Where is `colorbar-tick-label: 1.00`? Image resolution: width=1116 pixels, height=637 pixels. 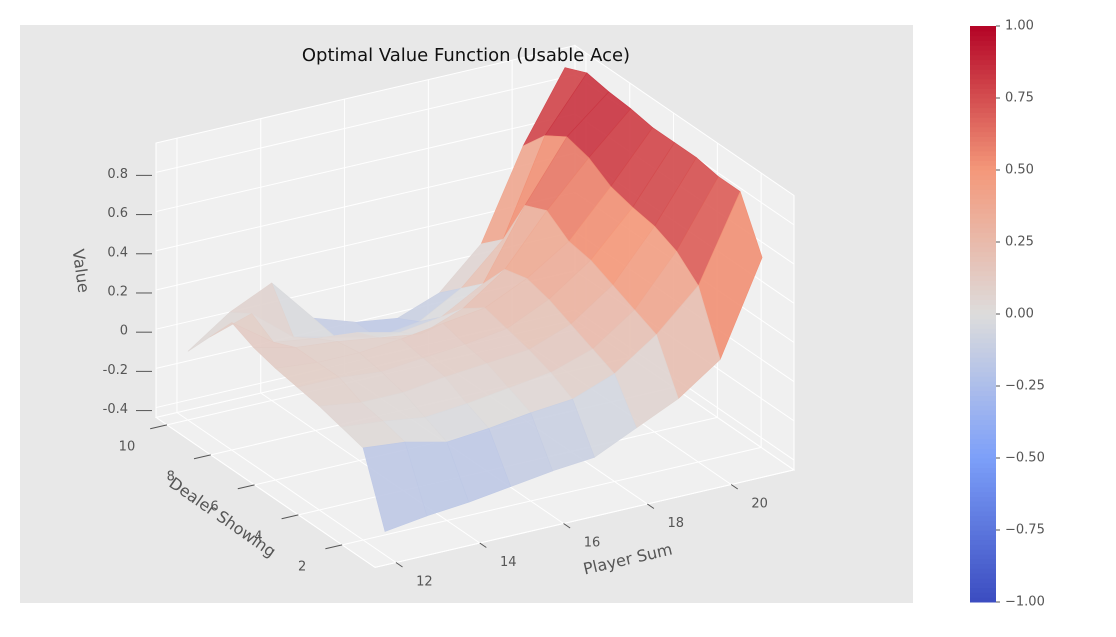
colorbar-tick-label: 1.00 is located at coordinates (1019, 26).